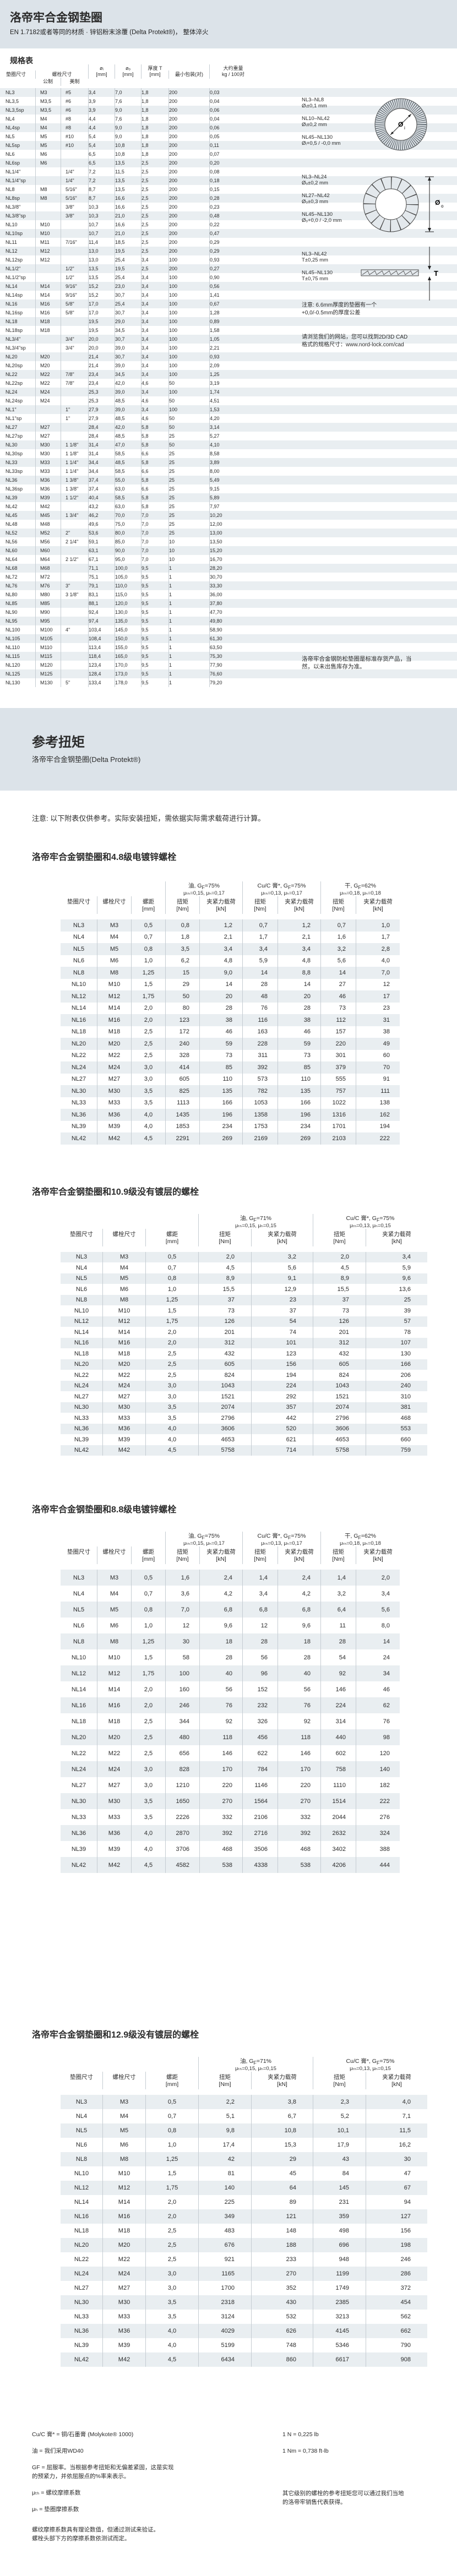  What do you see at coordinates (360, 889) in the screenshot?
I see `group-dry: 干, GF=62% μₜₕ=0,18, μₕ=0,18` at bounding box center [360, 889].